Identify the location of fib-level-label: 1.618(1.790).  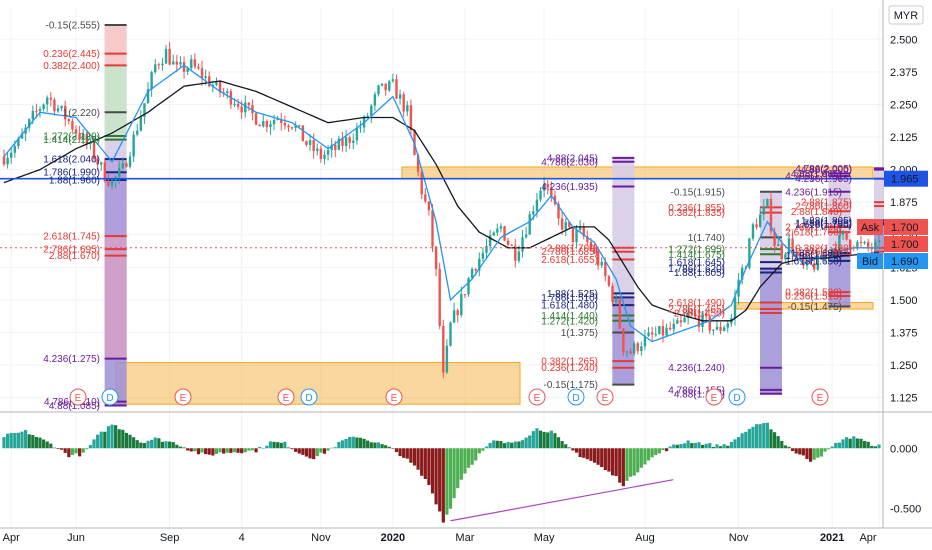
(823, 225).